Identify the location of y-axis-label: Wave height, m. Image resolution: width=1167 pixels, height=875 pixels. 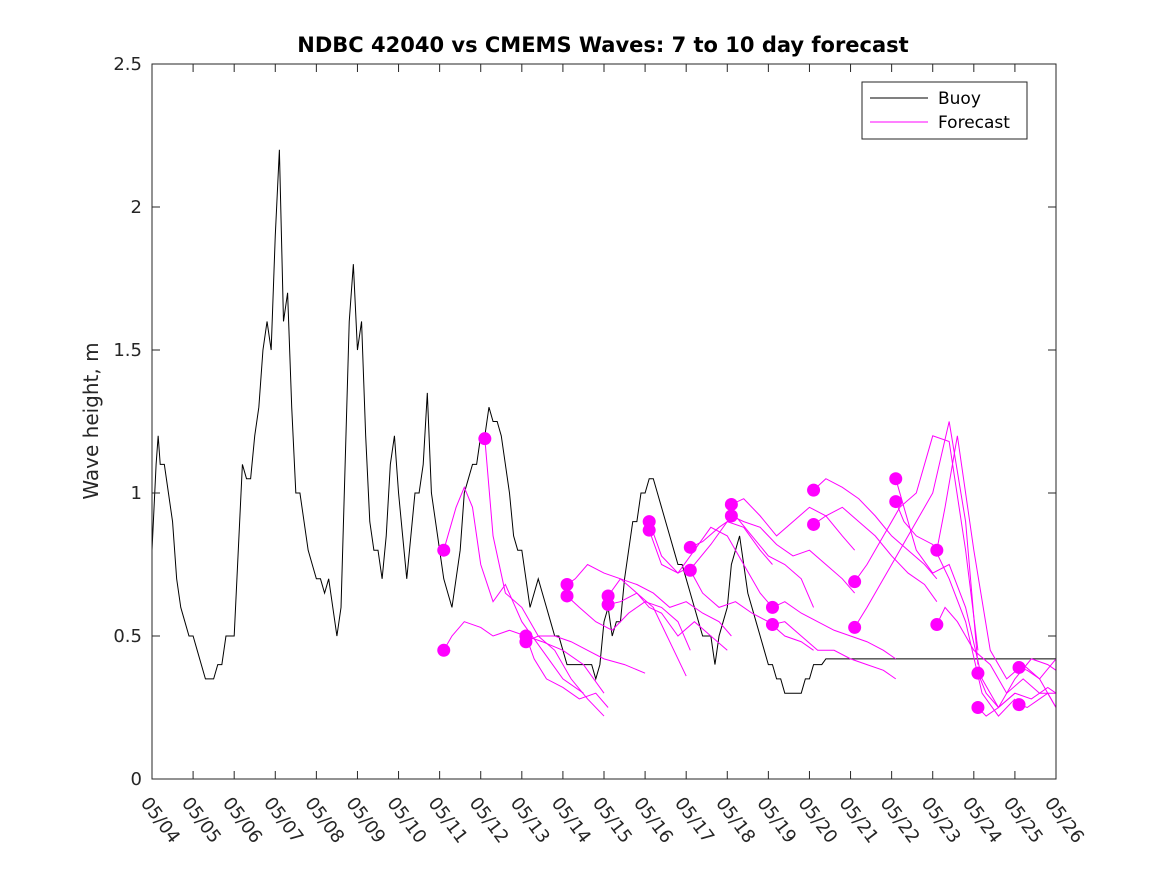
(91, 420).